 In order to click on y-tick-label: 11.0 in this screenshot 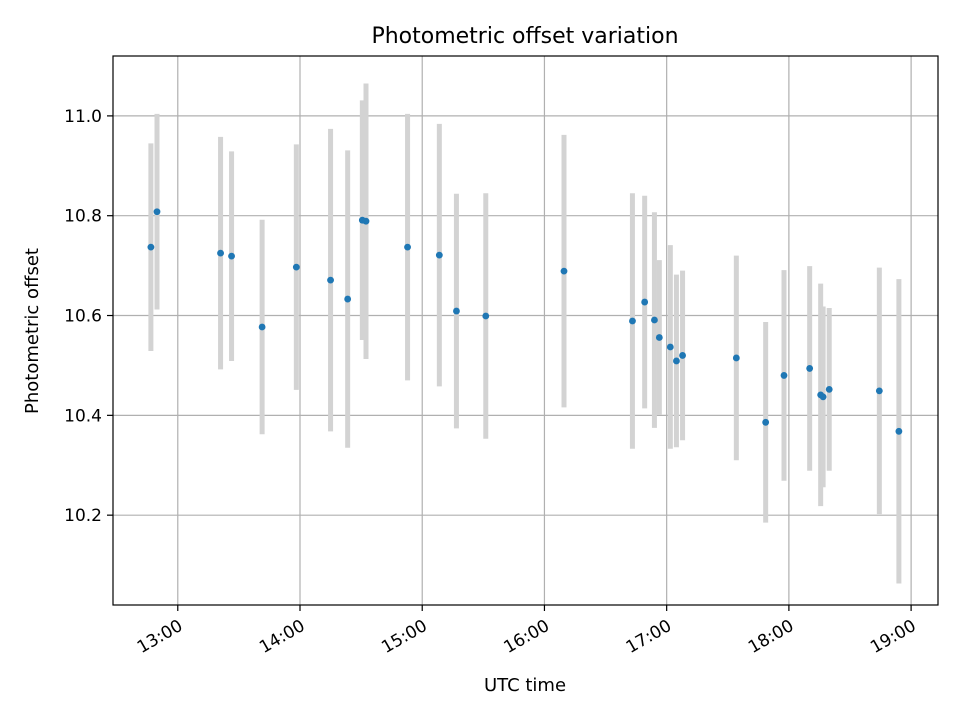, I will do `click(83, 117)`.